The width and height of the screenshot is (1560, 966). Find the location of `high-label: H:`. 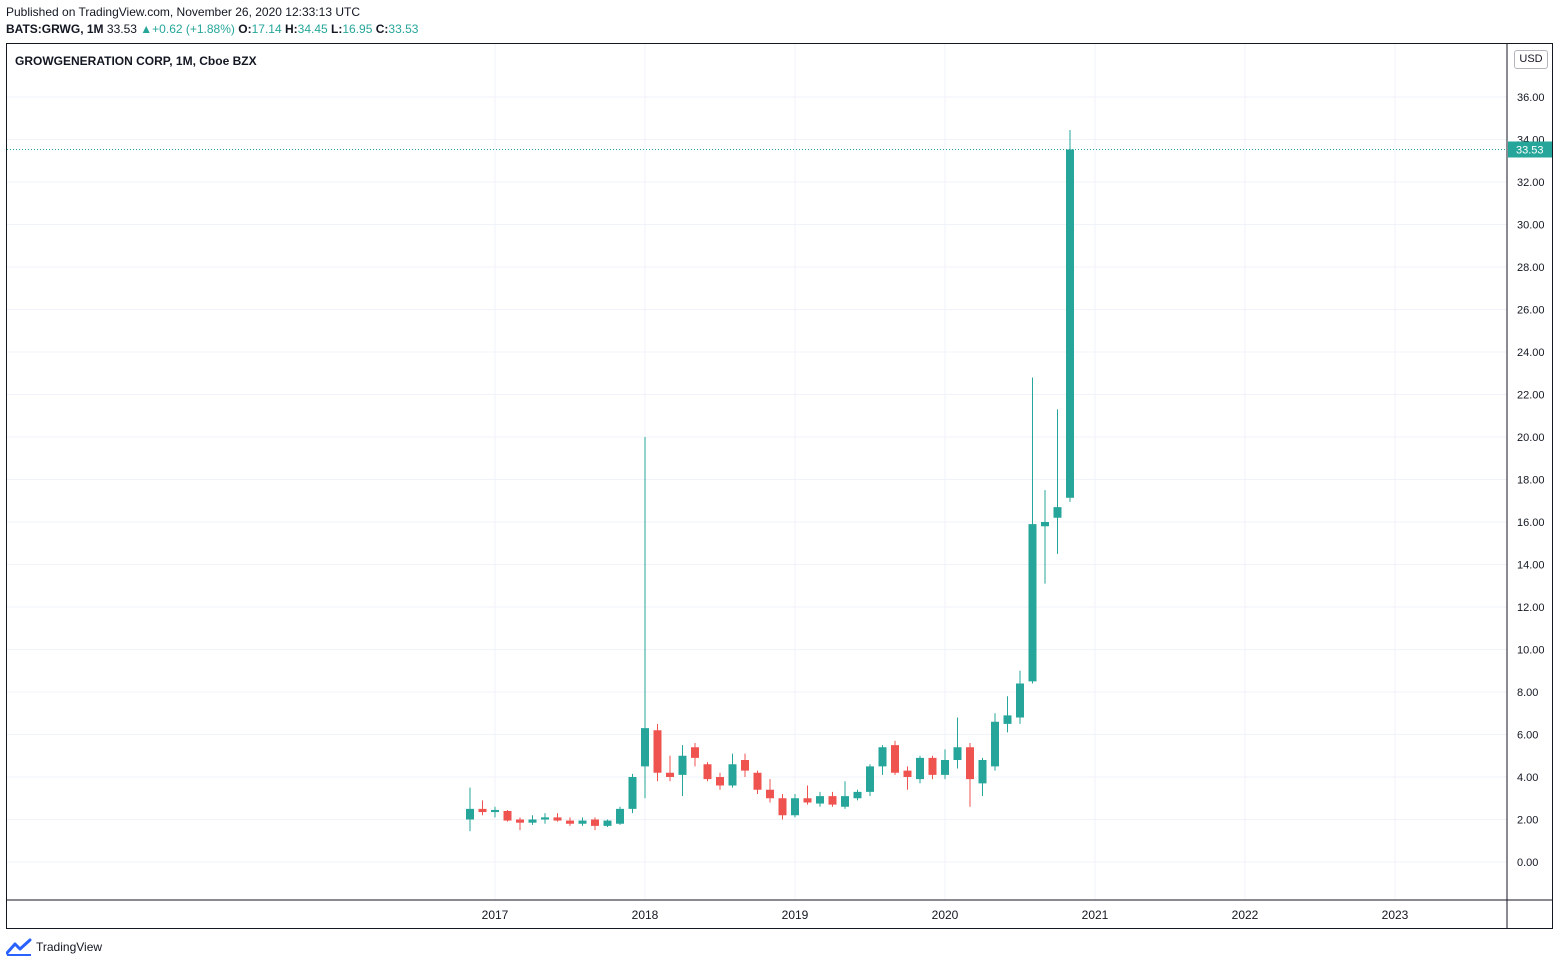

high-label: H: is located at coordinates (291, 29).